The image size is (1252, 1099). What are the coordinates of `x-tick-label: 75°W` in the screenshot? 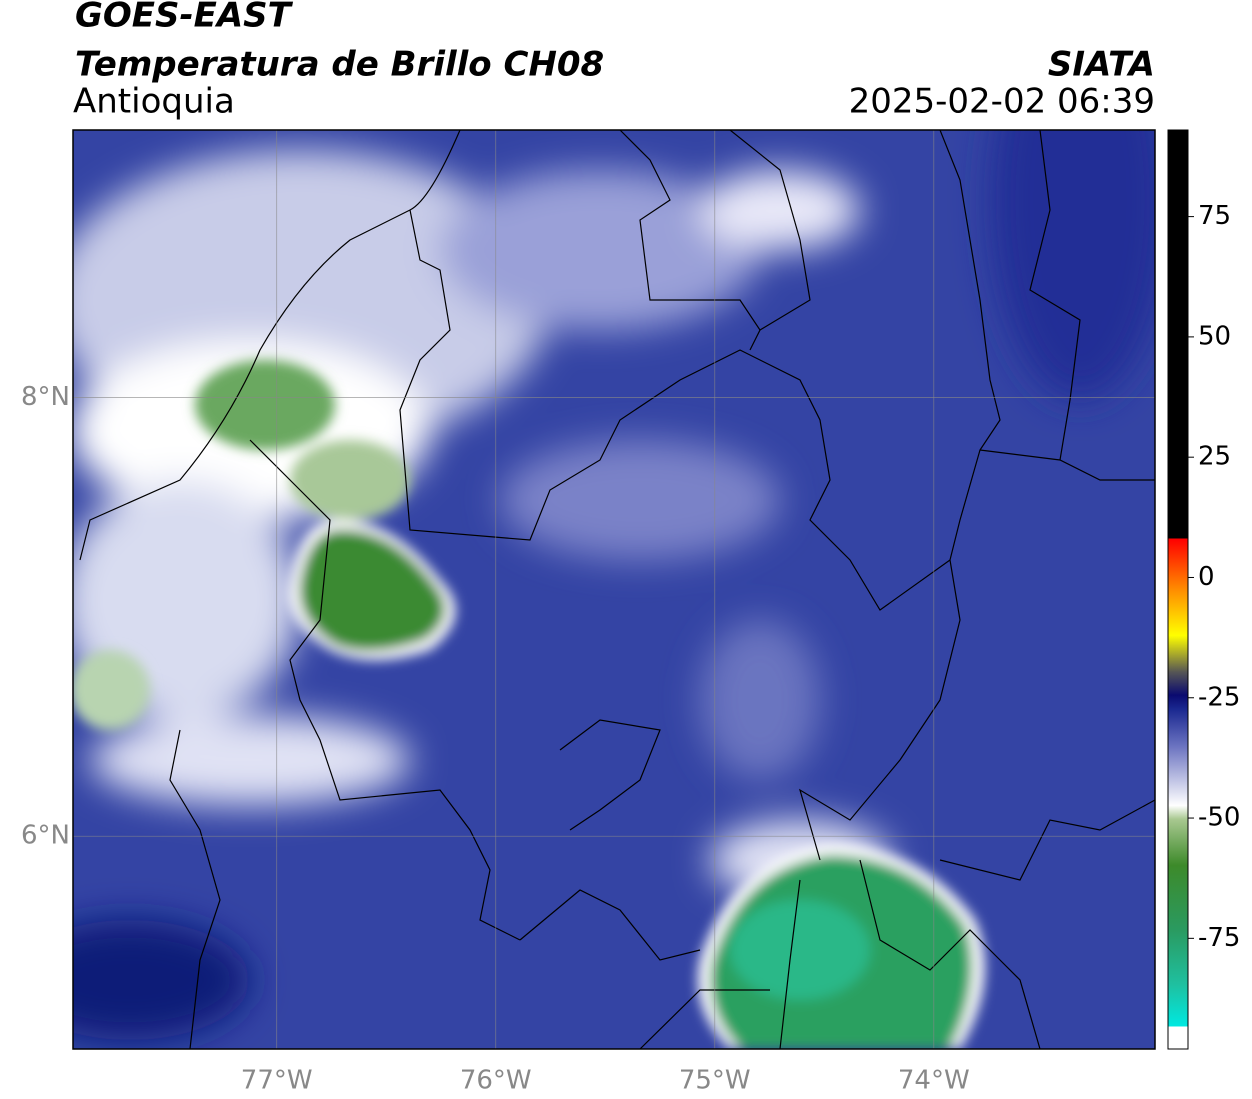 It's located at (715, 1081).